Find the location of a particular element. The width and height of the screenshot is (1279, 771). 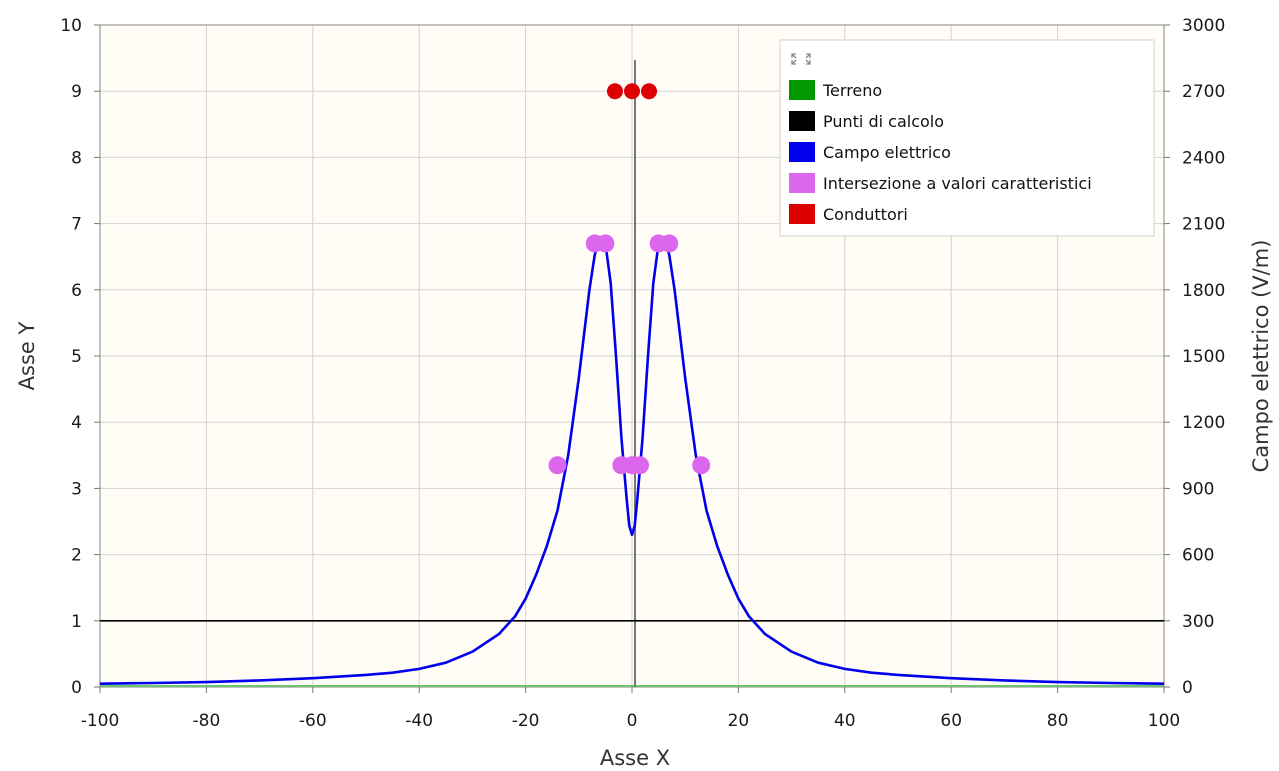

legend-item-punti-di-calcolo: Punti di calcolo is located at coordinates (866, 121).